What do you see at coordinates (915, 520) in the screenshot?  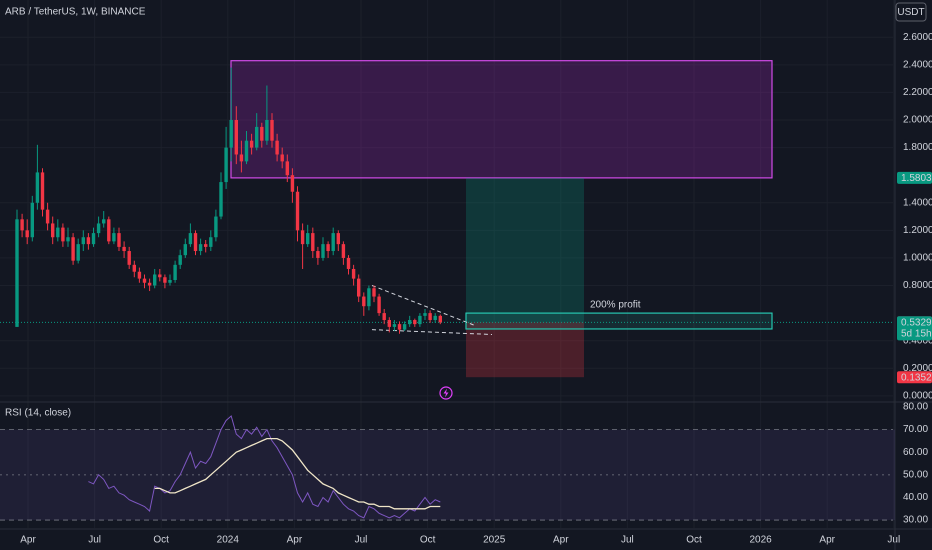 I see `rsi-tick-label: 30.00` at bounding box center [915, 520].